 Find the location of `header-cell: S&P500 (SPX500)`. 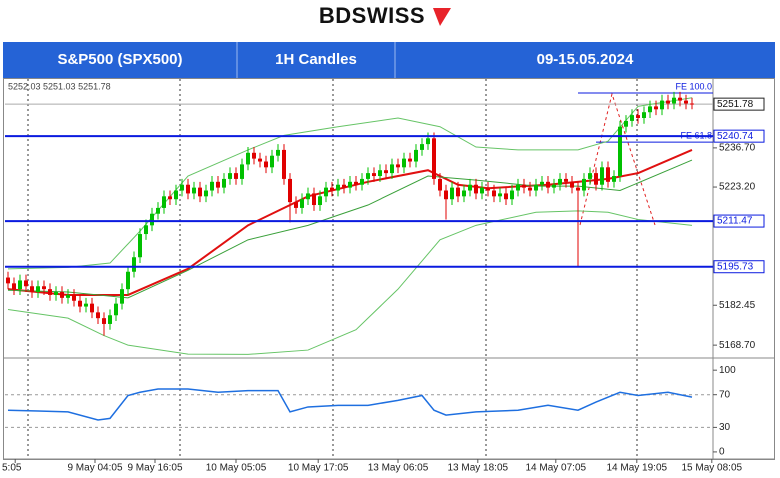

header-cell: S&P500 (SPX500) is located at coordinates (119, 59).